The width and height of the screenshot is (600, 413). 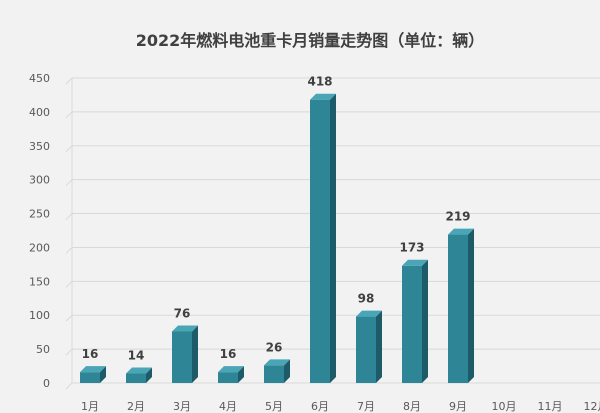 I want to click on data-label: 26, so click(x=274, y=347).